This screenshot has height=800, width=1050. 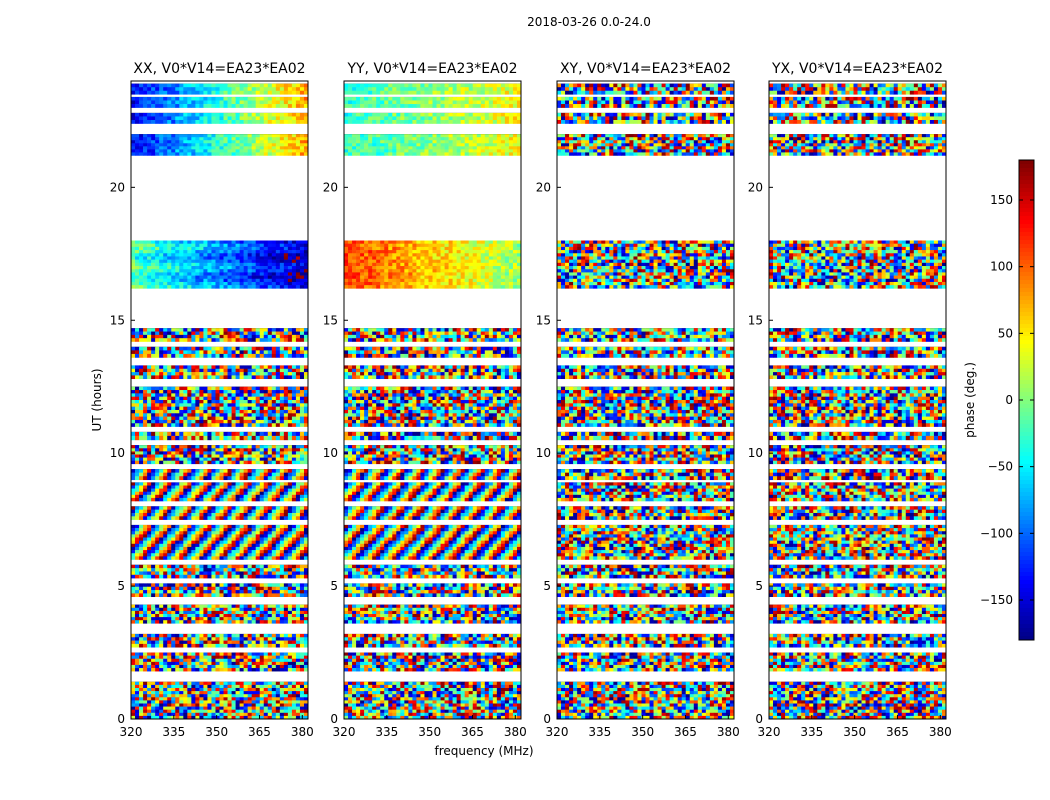 What do you see at coordinates (645, 69) in the screenshot?
I see `panel-title: XY, V0*V14=EA23*EA02` at bounding box center [645, 69].